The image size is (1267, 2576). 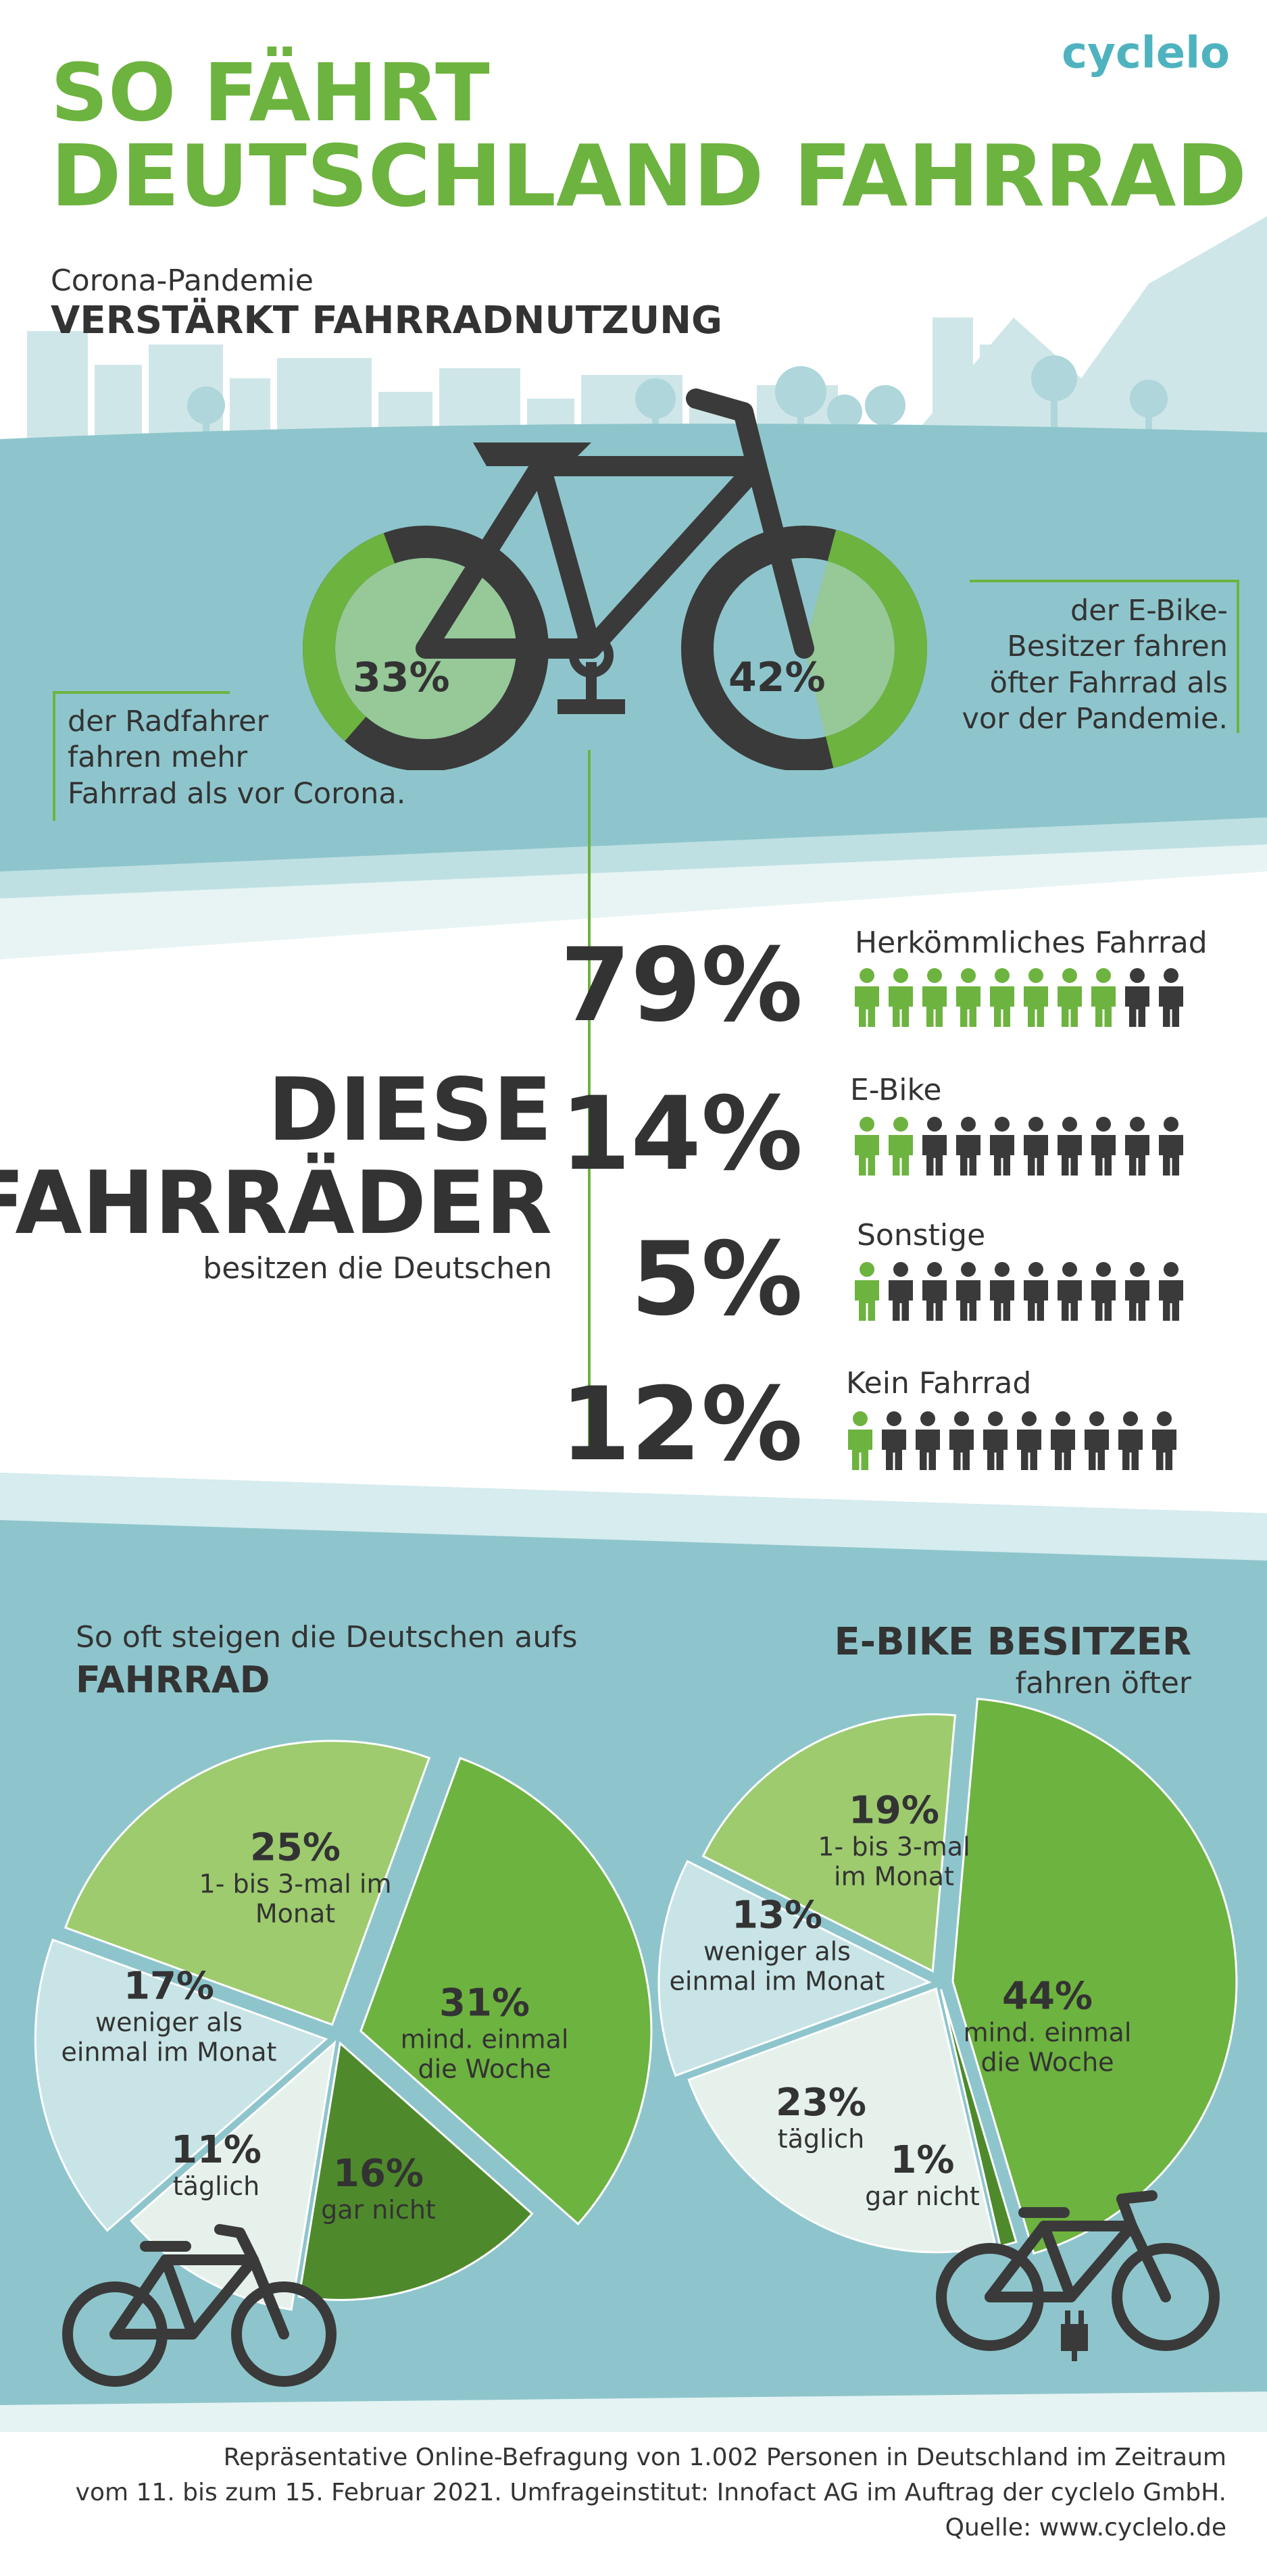 I want to click on ownership-percent: 79%, so click(x=681, y=985).